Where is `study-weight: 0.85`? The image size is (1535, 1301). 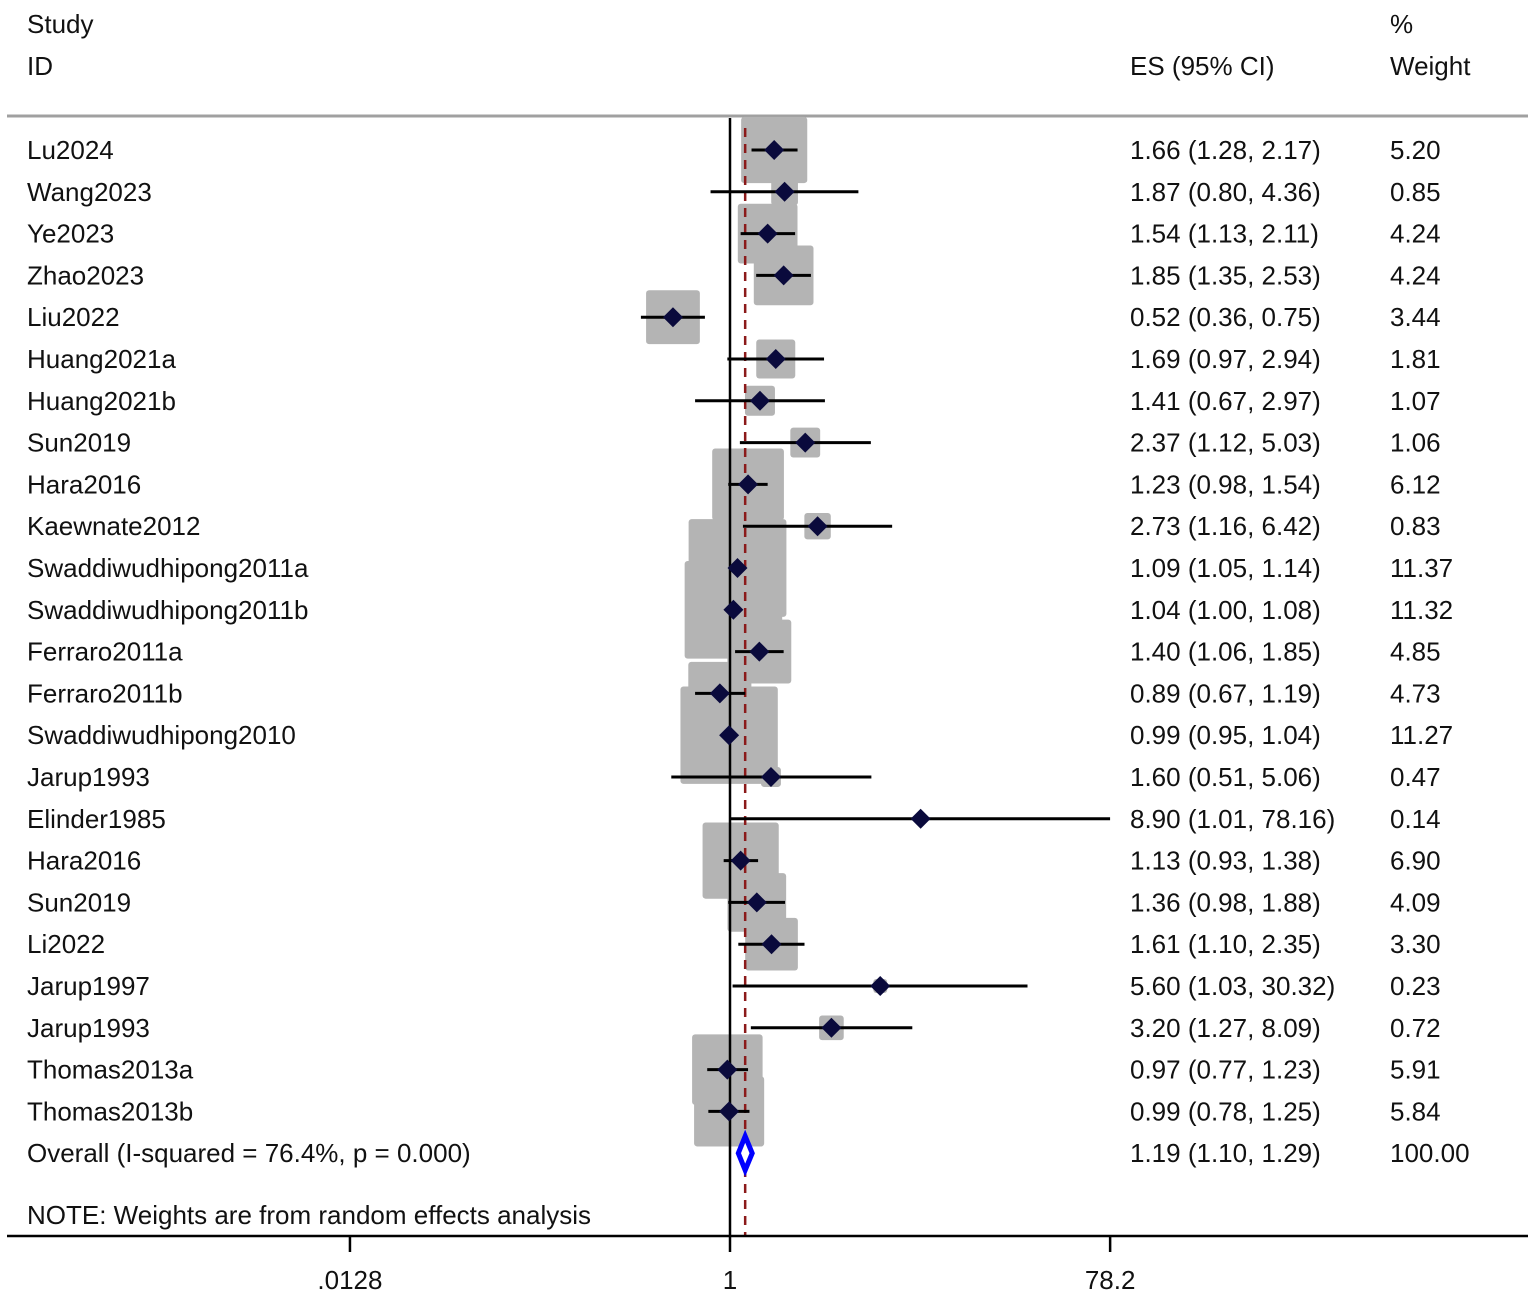 study-weight: 0.85 is located at coordinates (1415, 192).